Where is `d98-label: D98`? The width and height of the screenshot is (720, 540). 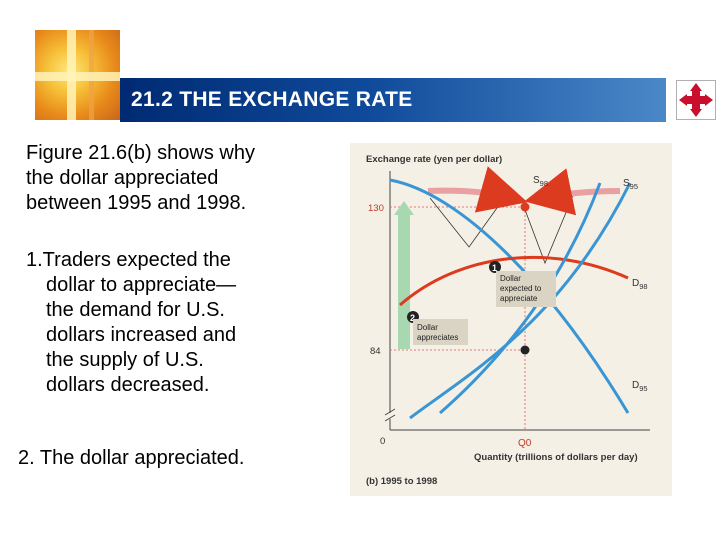
d98-label: D98 is located at coordinates (640, 284).